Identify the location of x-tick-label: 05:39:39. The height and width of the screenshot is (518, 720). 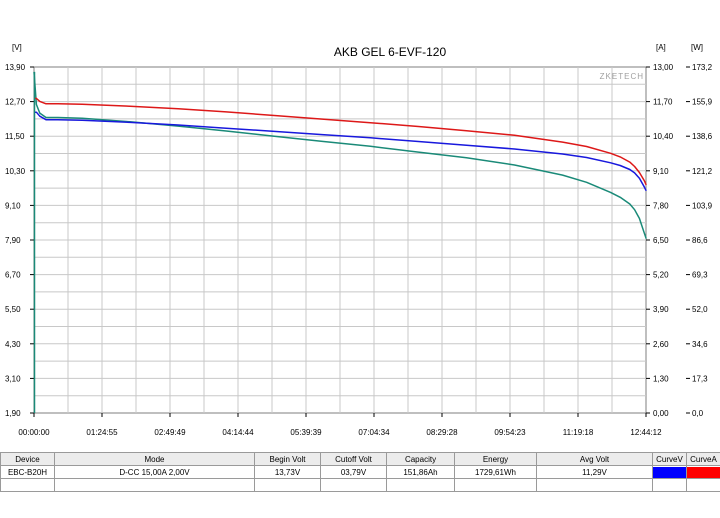
(306, 432).